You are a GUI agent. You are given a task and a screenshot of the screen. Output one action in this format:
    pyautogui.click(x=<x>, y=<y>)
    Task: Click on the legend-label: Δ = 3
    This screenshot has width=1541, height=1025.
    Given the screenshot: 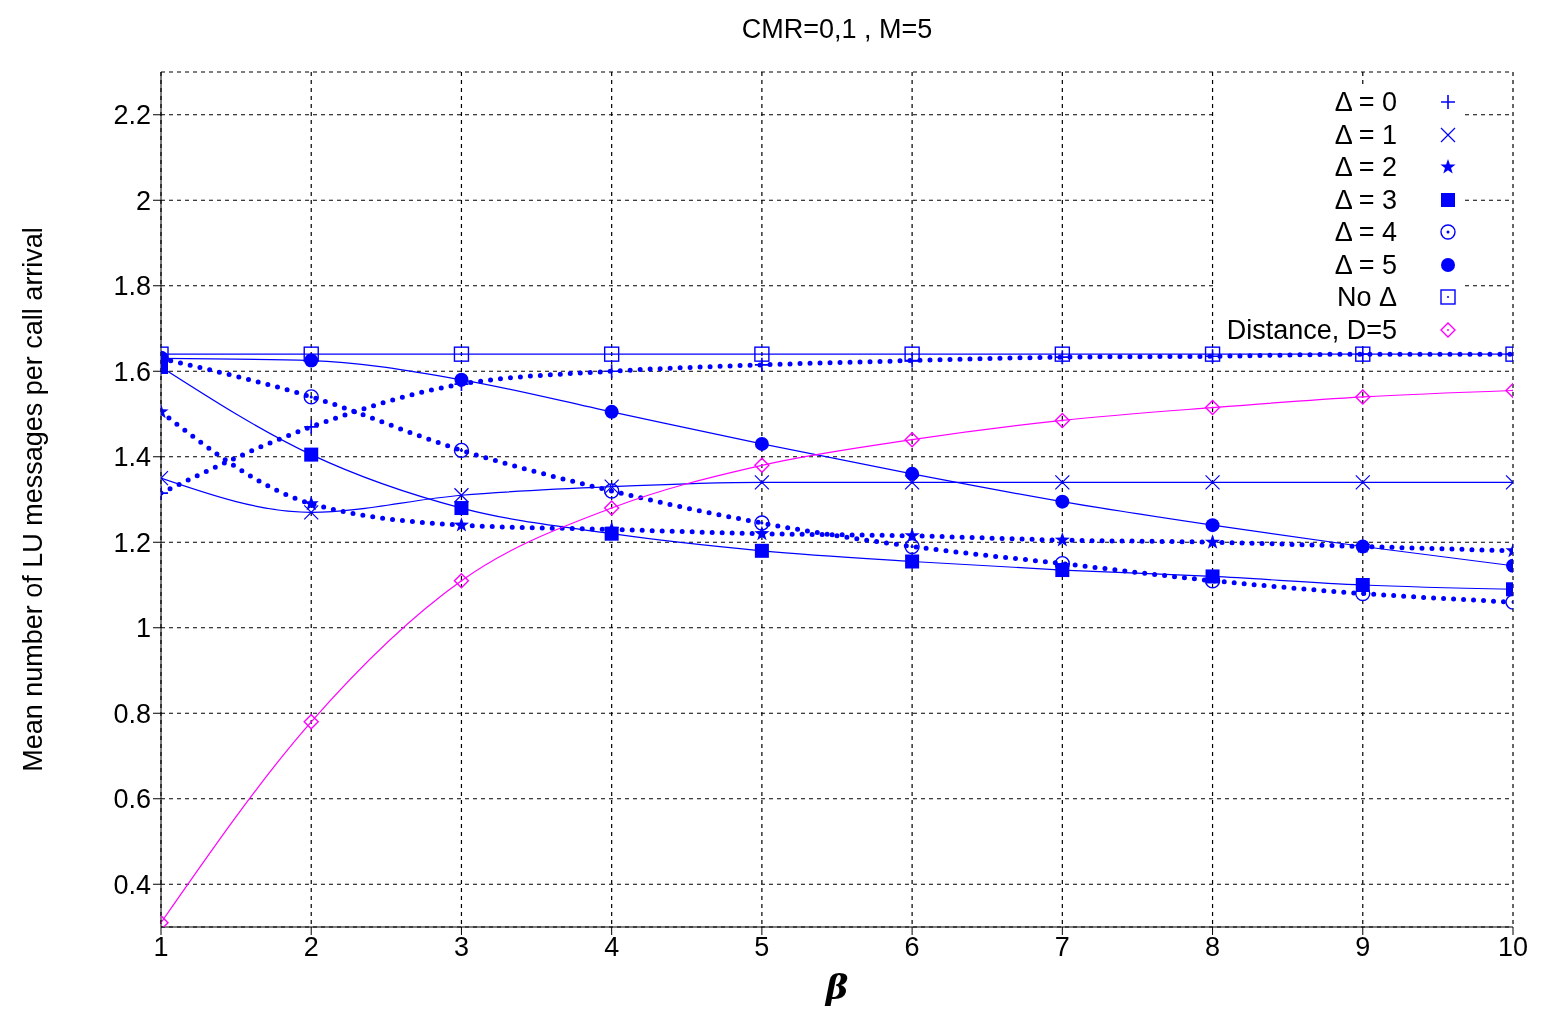 What is the action you would take?
    pyautogui.click(x=1365, y=199)
    